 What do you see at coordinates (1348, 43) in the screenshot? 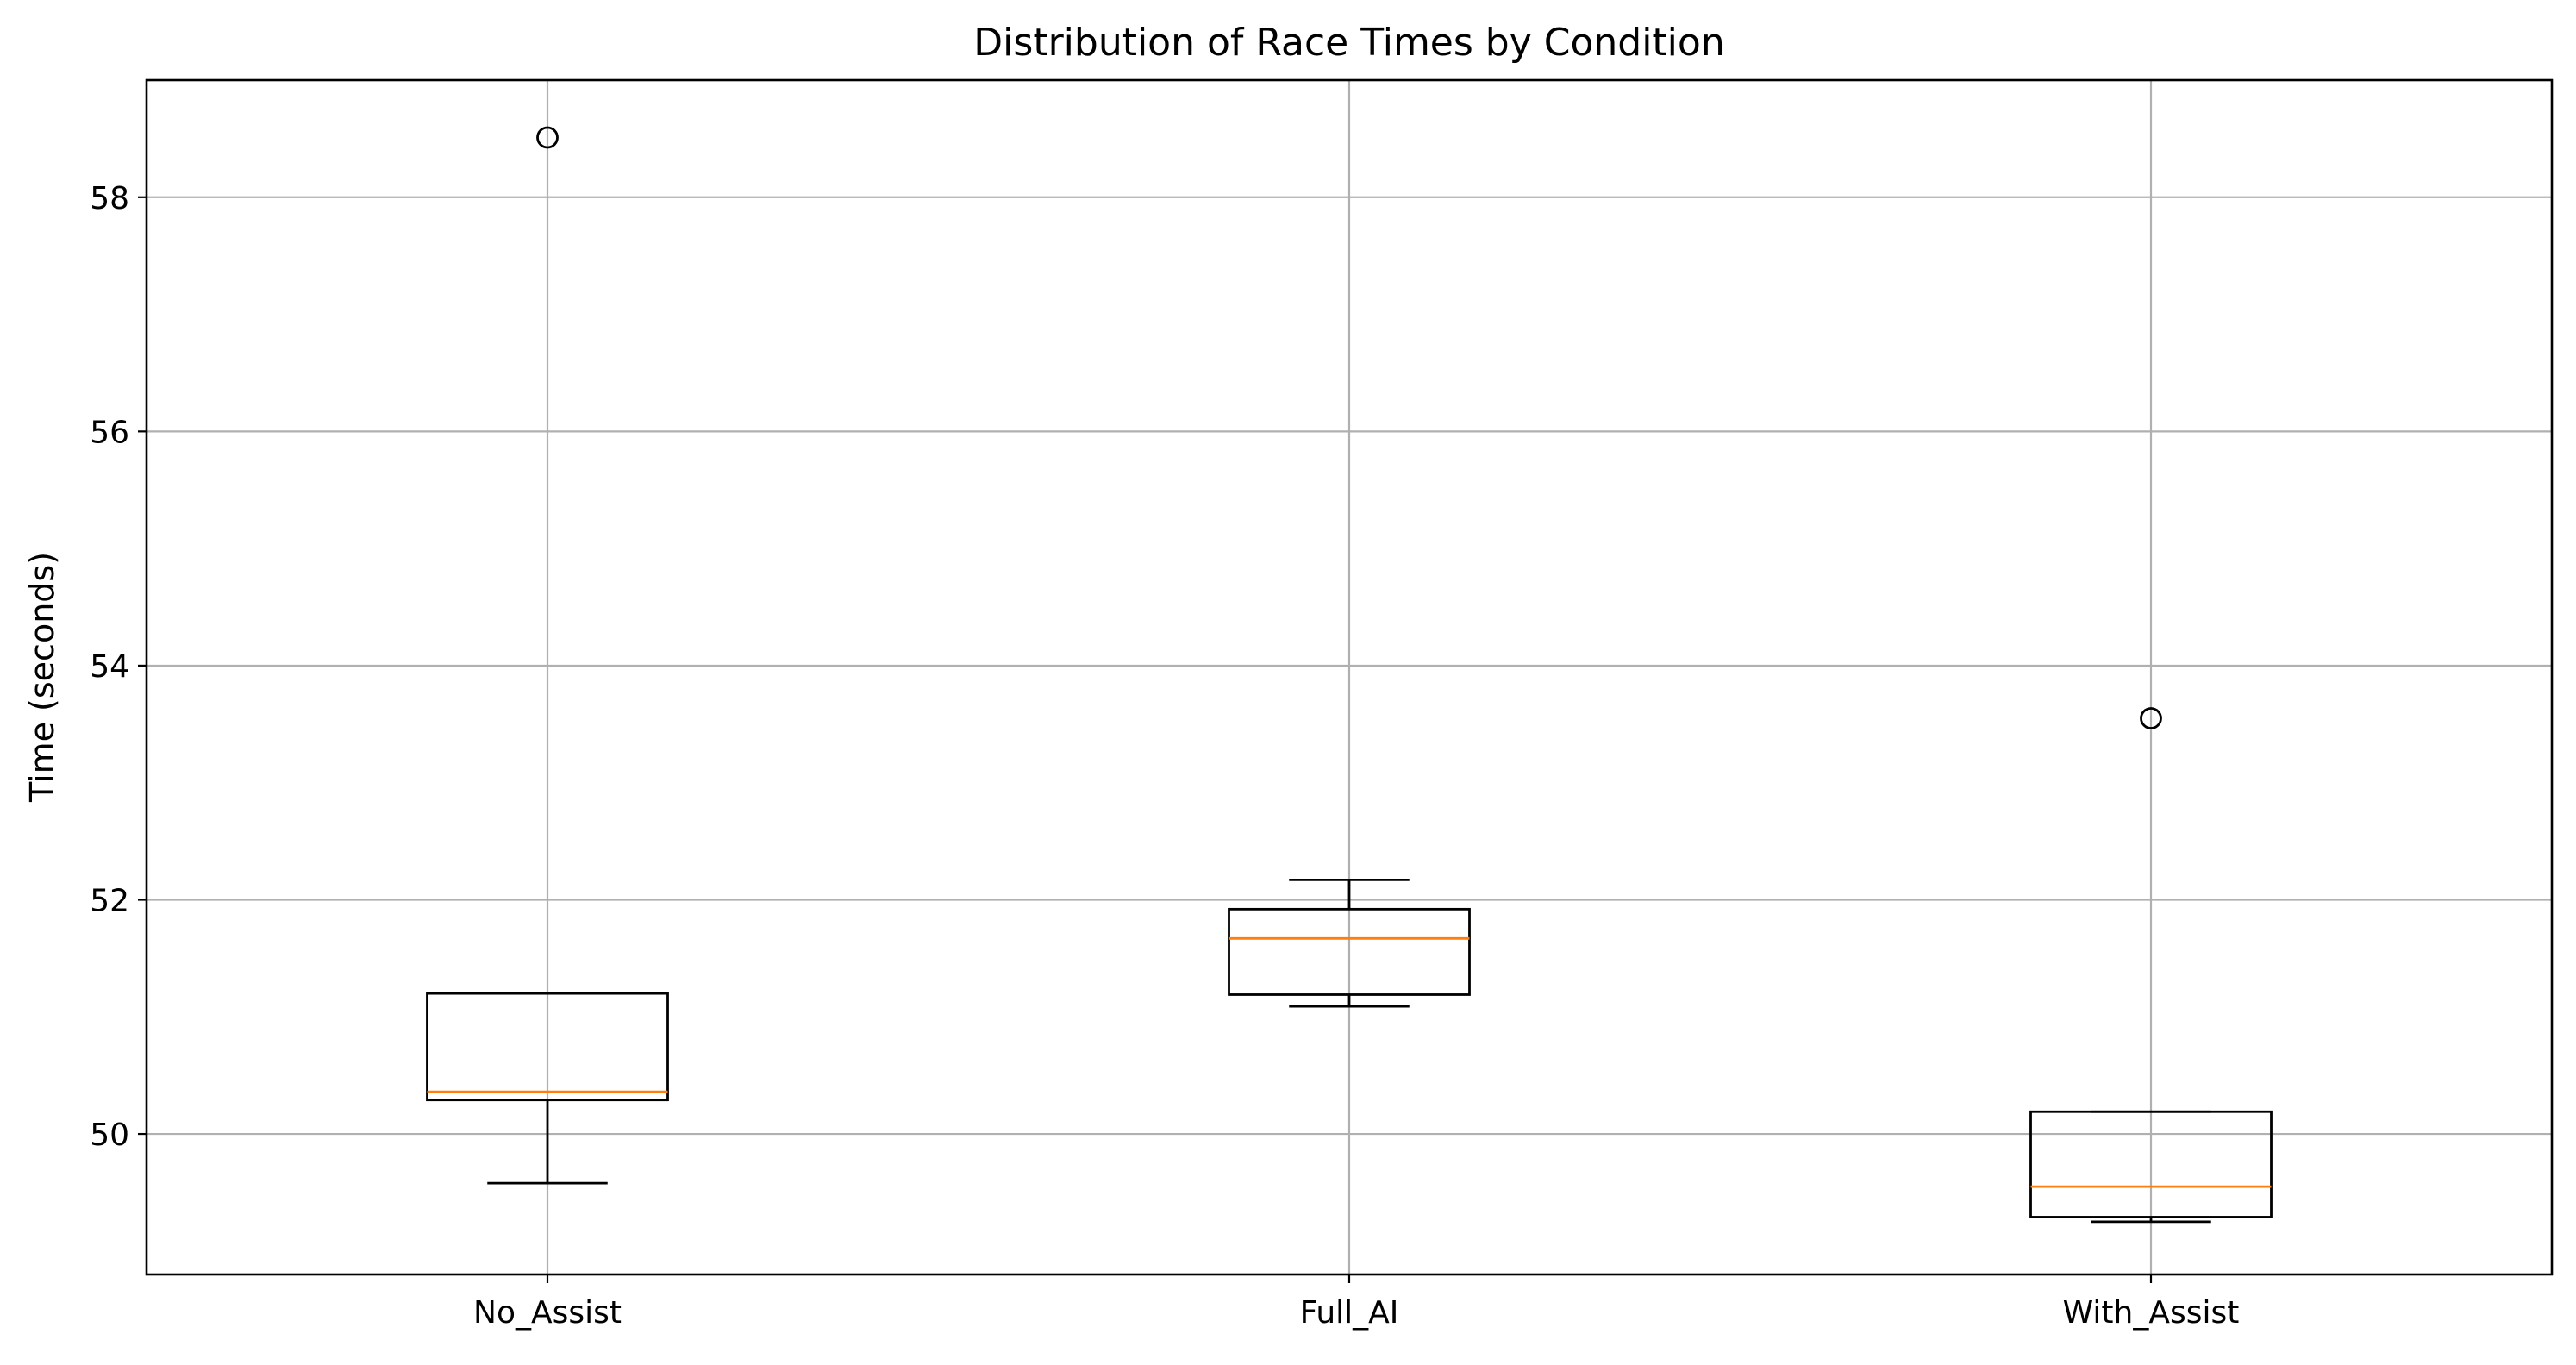
I see `chart-title: Distribution of Race Times by Condition` at bounding box center [1348, 43].